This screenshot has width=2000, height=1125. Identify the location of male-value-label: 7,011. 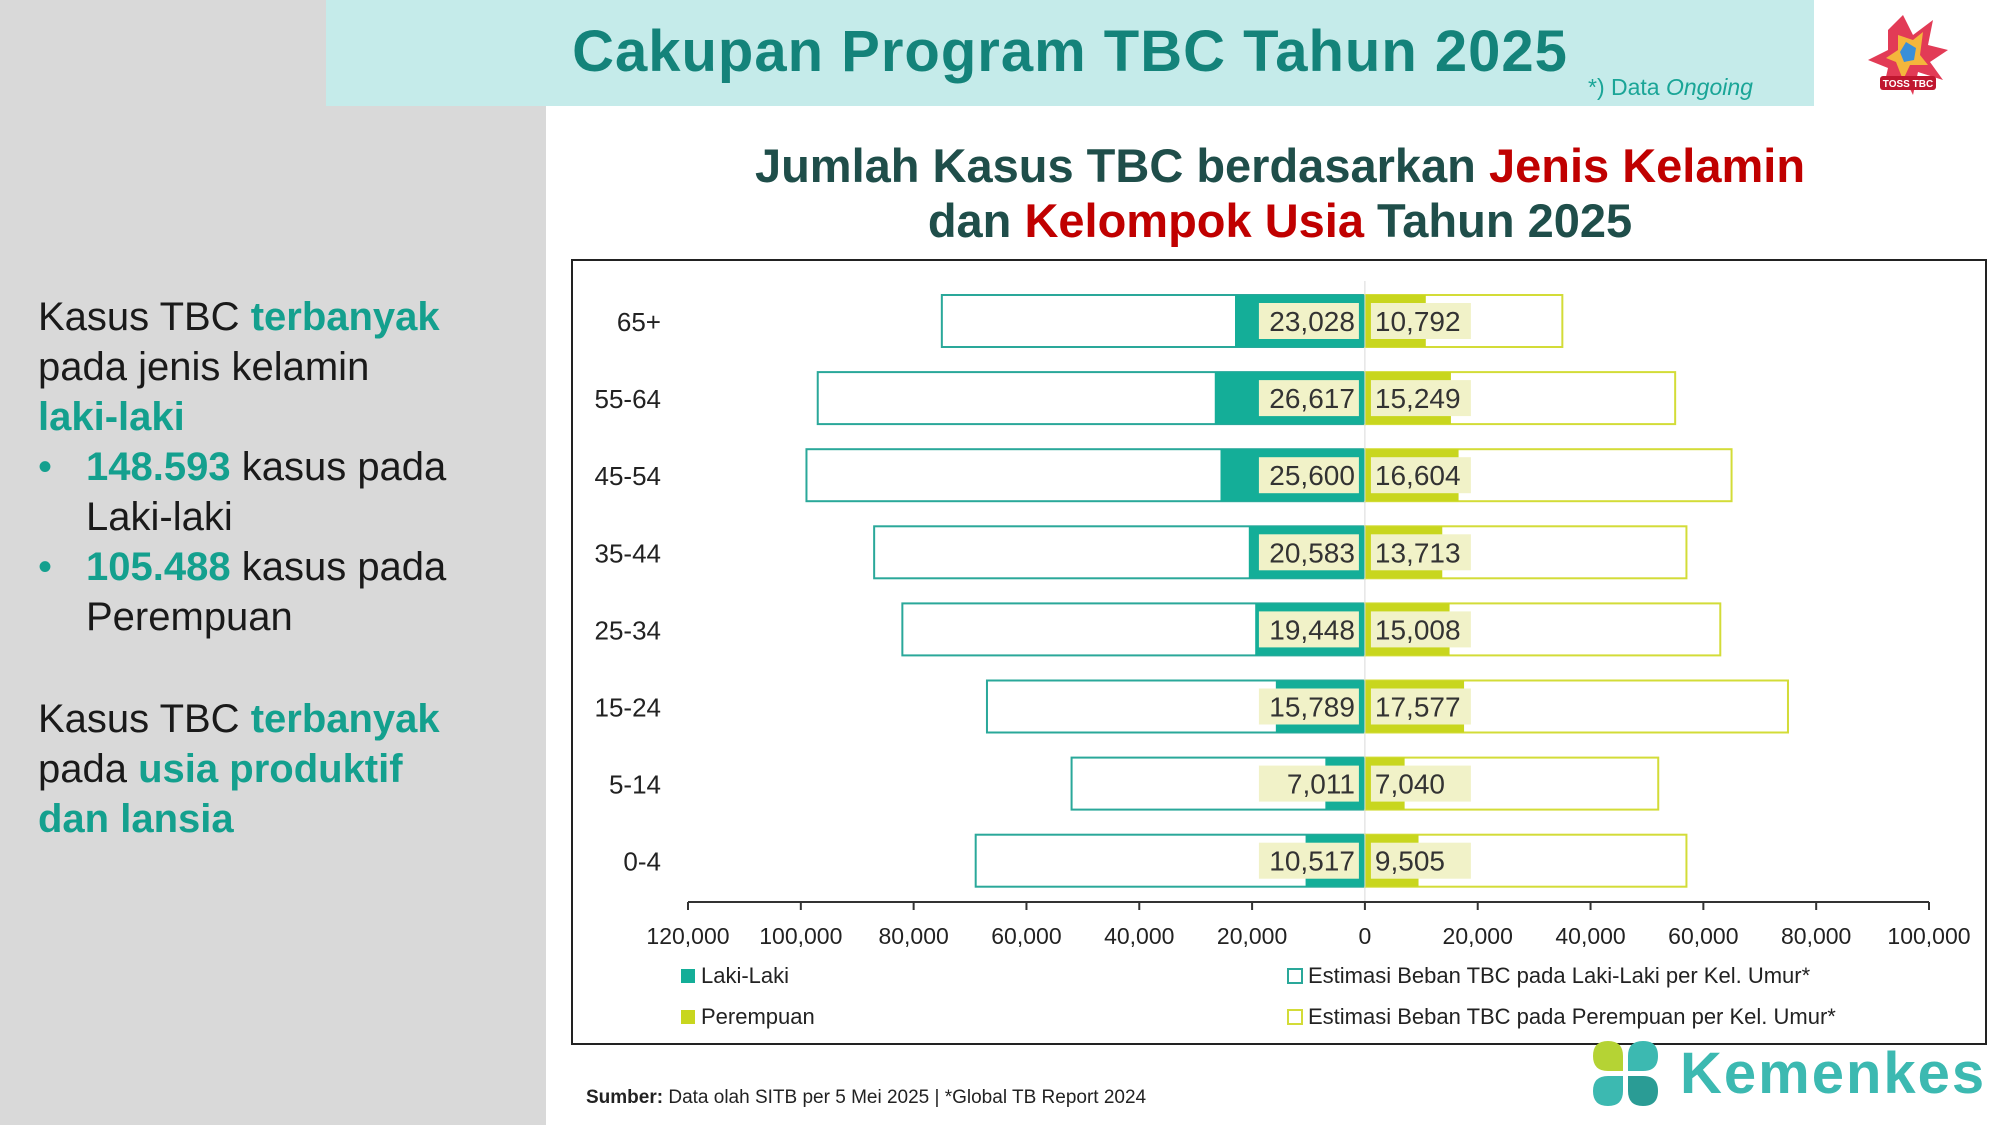
(1321, 784).